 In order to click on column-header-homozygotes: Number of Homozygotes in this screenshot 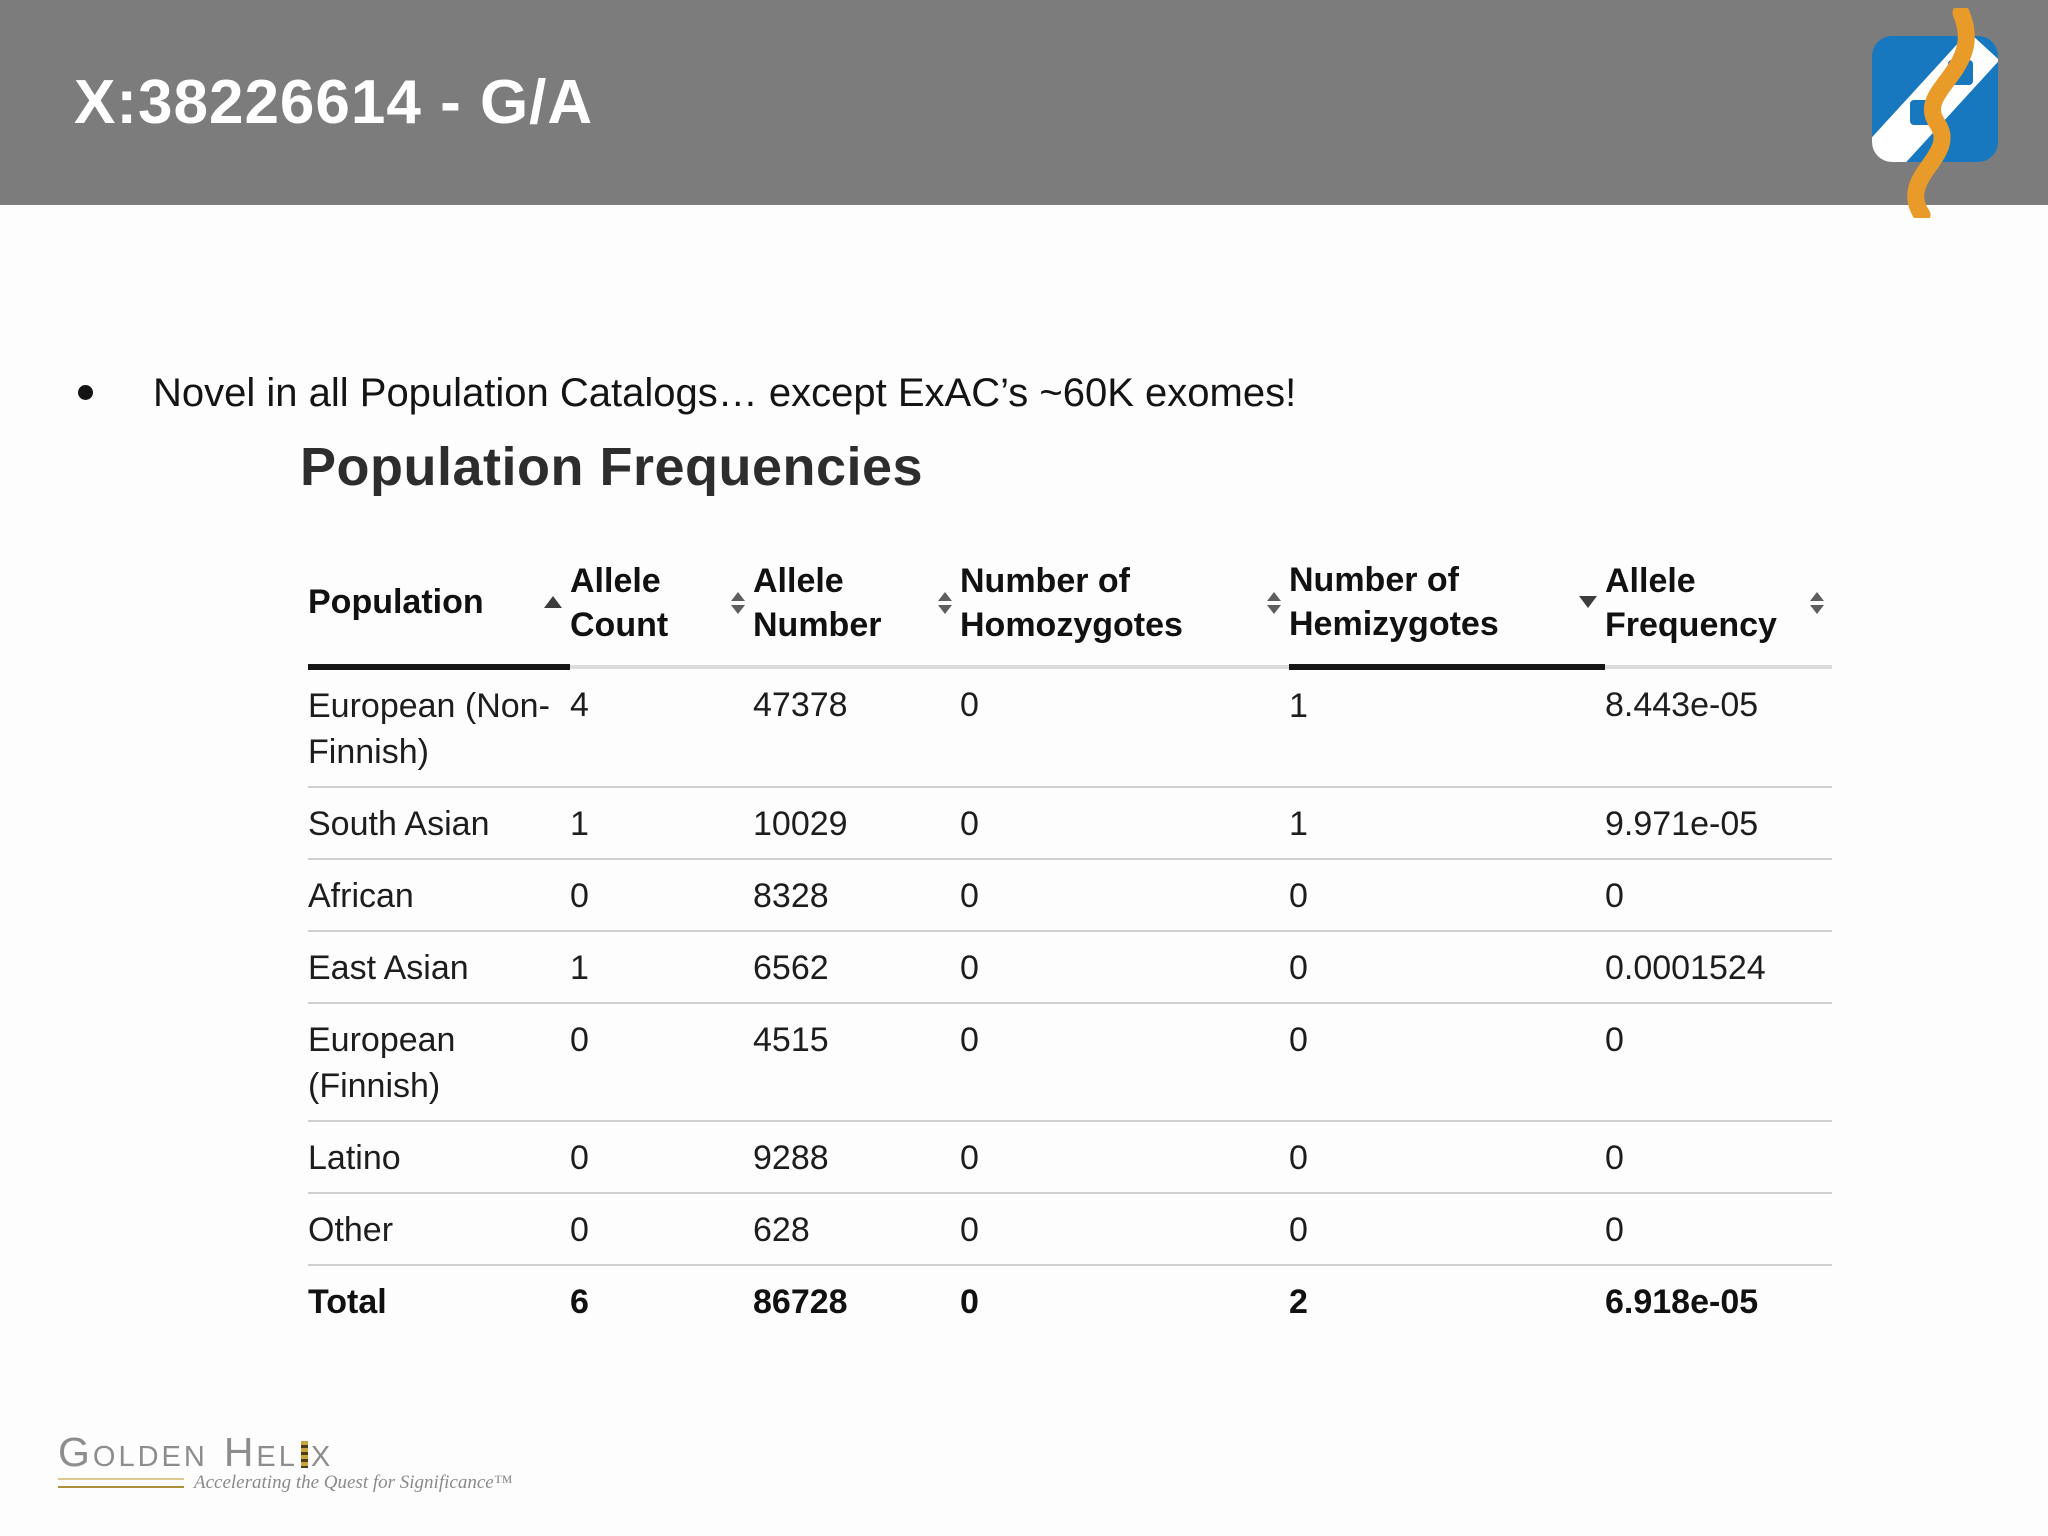, I will do `click(1124, 608)`.